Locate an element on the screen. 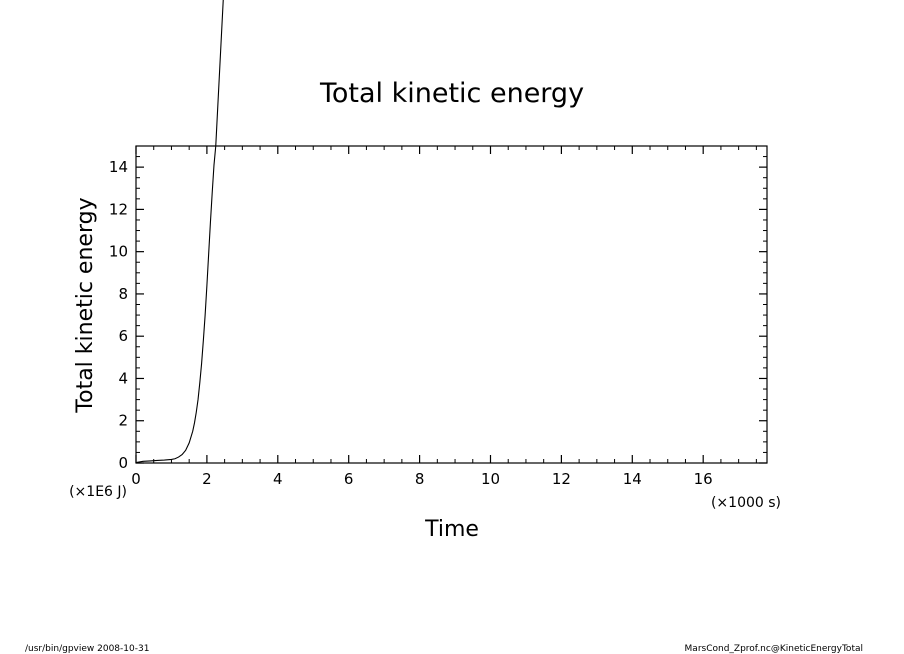  y-tick-label: 14 is located at coordinates (118, 167).